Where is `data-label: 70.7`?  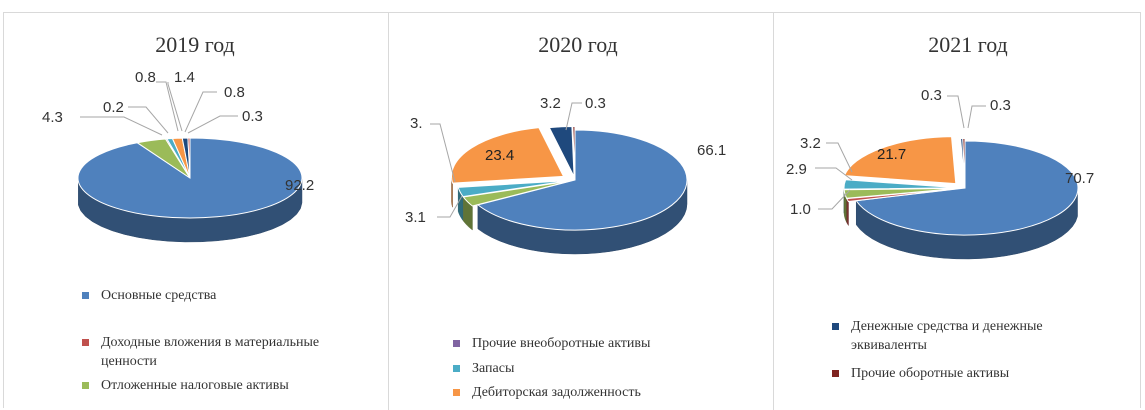 data-label: 70.7 is located at coordinates (1079, 178).